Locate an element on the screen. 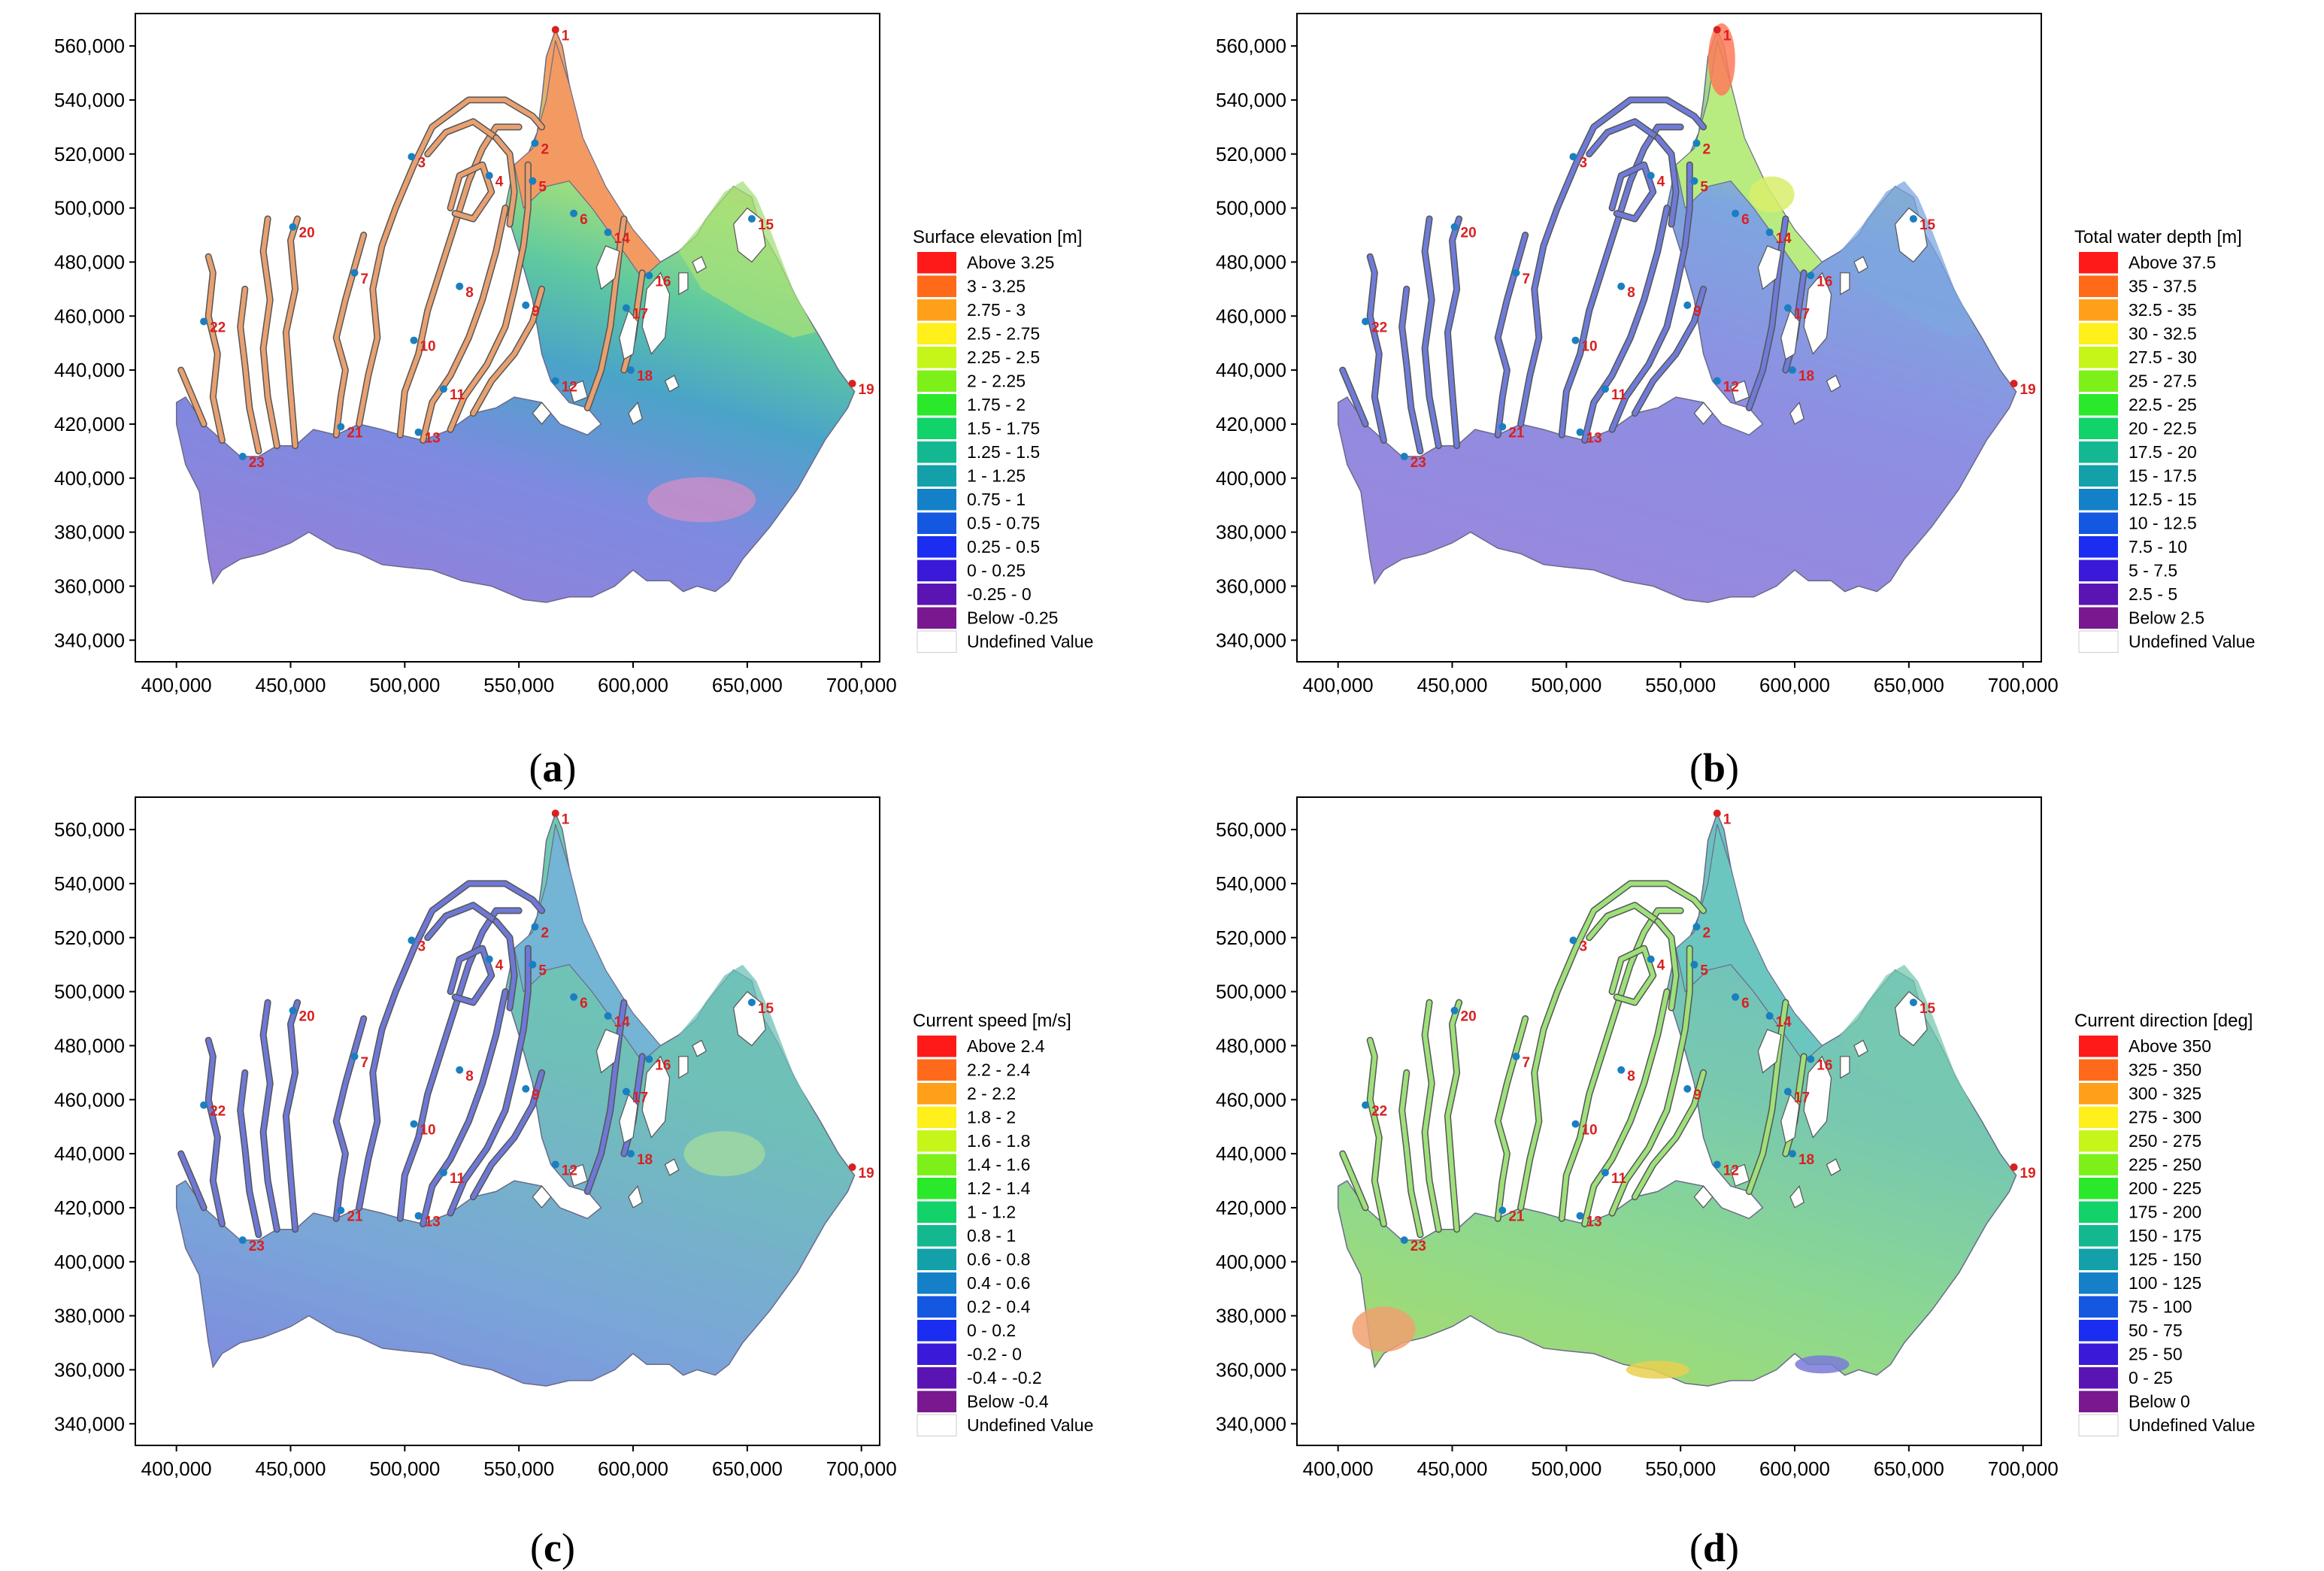 This screenshot has width=2324, height=1571. station-21: 21 is located at coordinates (350, 1215).